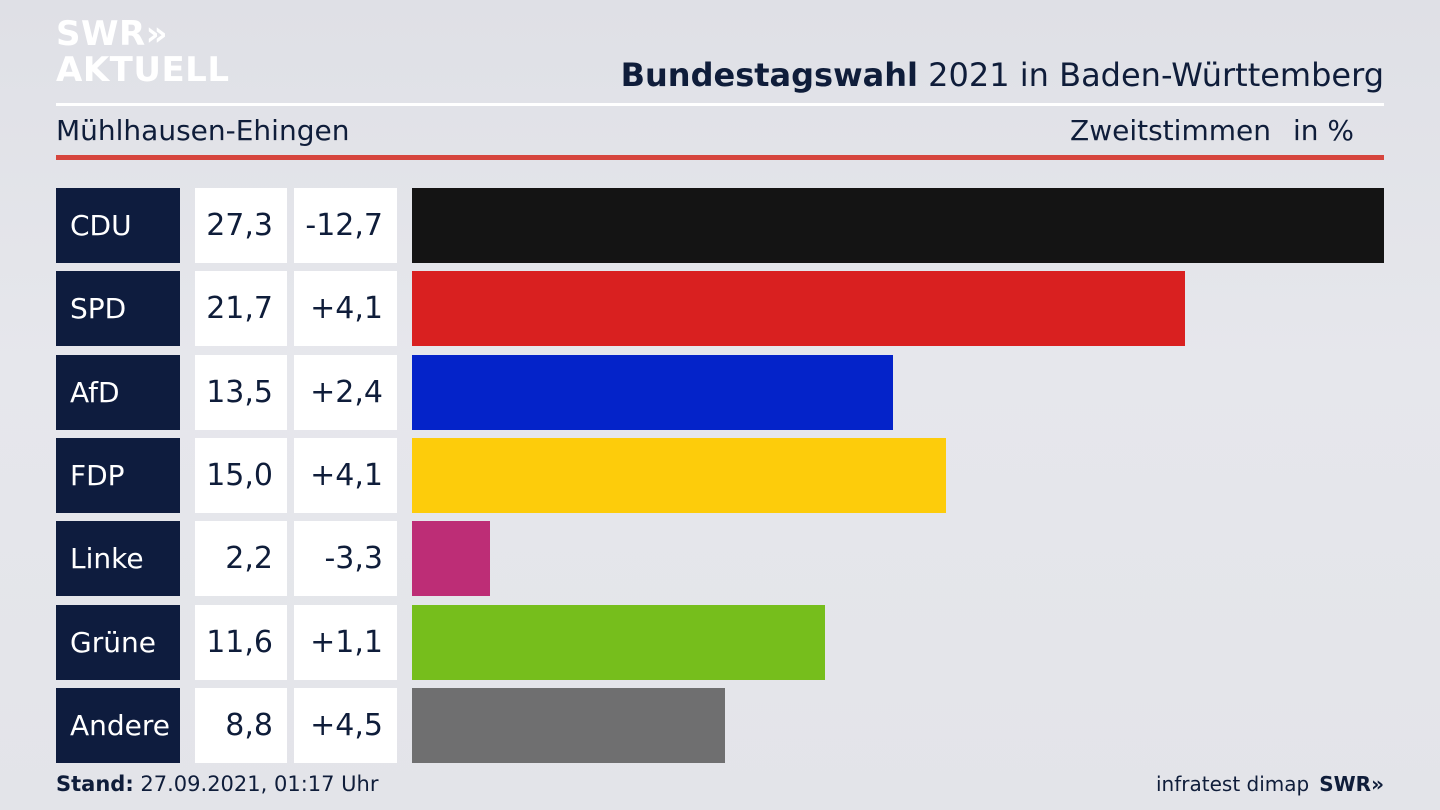 This screenshot has height=810, width=1440. What do you see at coordinates (345, 392) in the screenshot?
I see `change-label: +2,4` at bounding box center [345, 392].